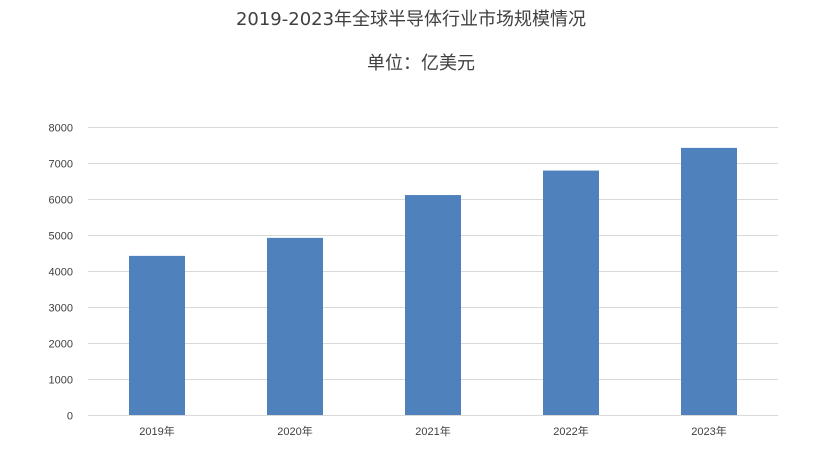 The width and height of the screenshot is (822, 473). What do you see at coordinates (432, 431) in the screenshot?
I see `x-tick-label: 2021年` at bounding box center [432, 431].